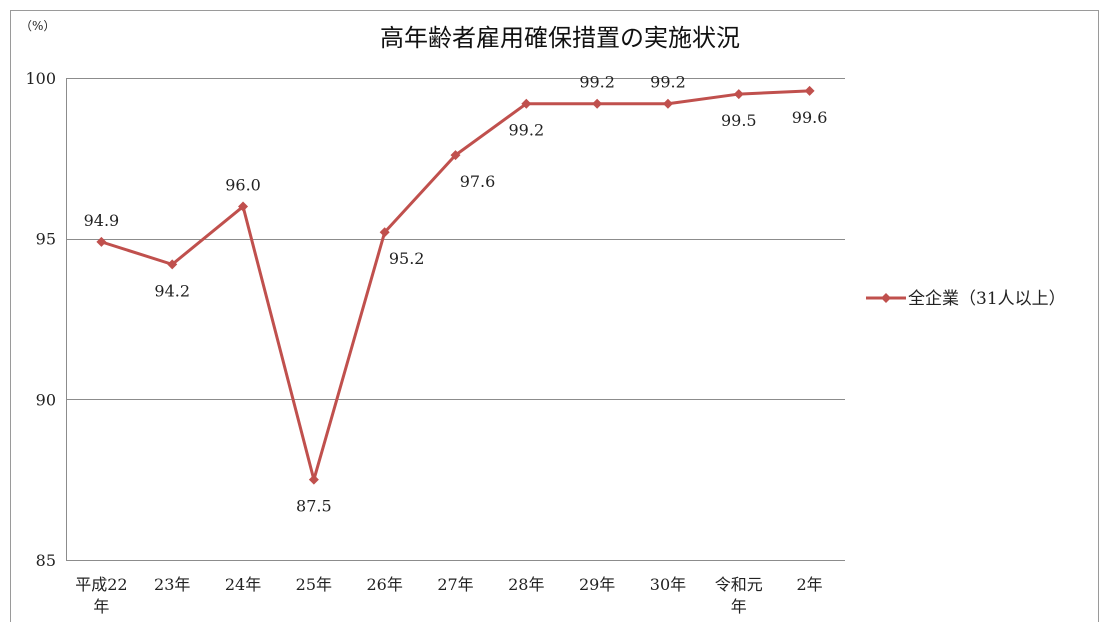 Image resolution: width=1102 pixels, height=622 pixels. What do you see at coordinates (40, 319) in the screenshot?
I see `y-axis-ticks: 85 90 95 100` at bounding box center [40, 319].